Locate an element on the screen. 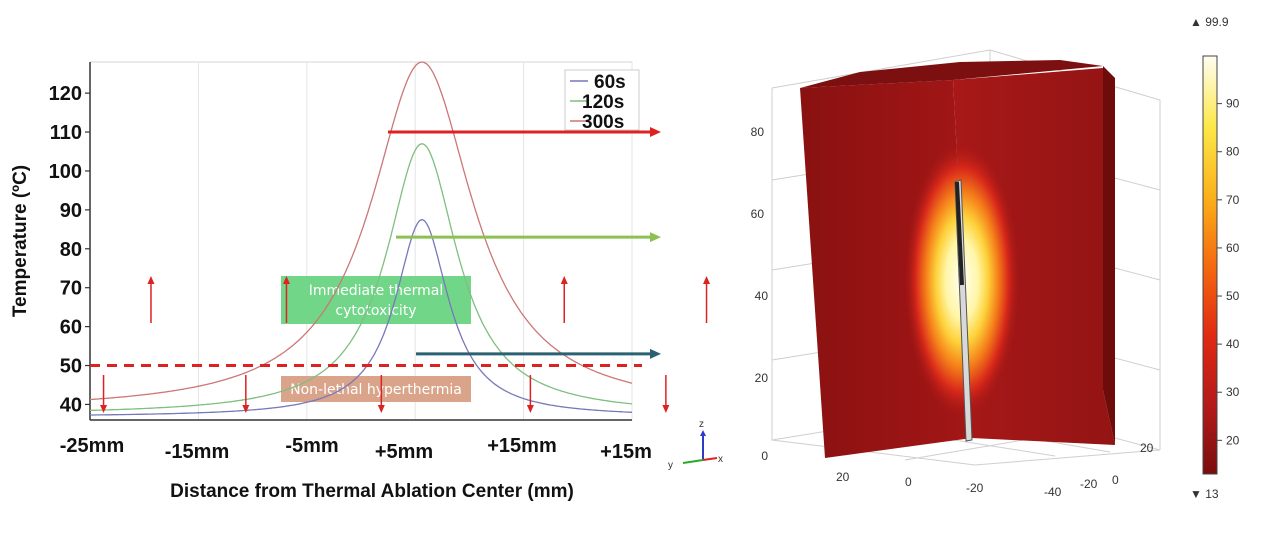 The width and height of the screenshot is (1274, 546). hyperthermia-label: Non-lethal hyperthermia is located at coordinates (376, 390).